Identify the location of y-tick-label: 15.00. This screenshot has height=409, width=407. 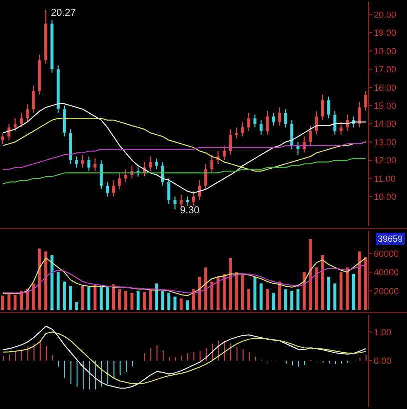
(385, 106).